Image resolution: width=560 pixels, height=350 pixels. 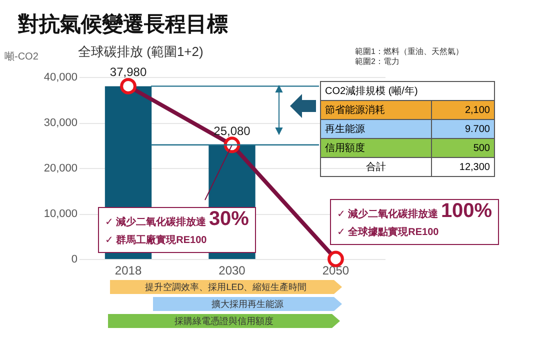 What do you see at coordinates (376, 167) in the screenshot?
I see `annotation: 合計` at bounding box center [376, 167].